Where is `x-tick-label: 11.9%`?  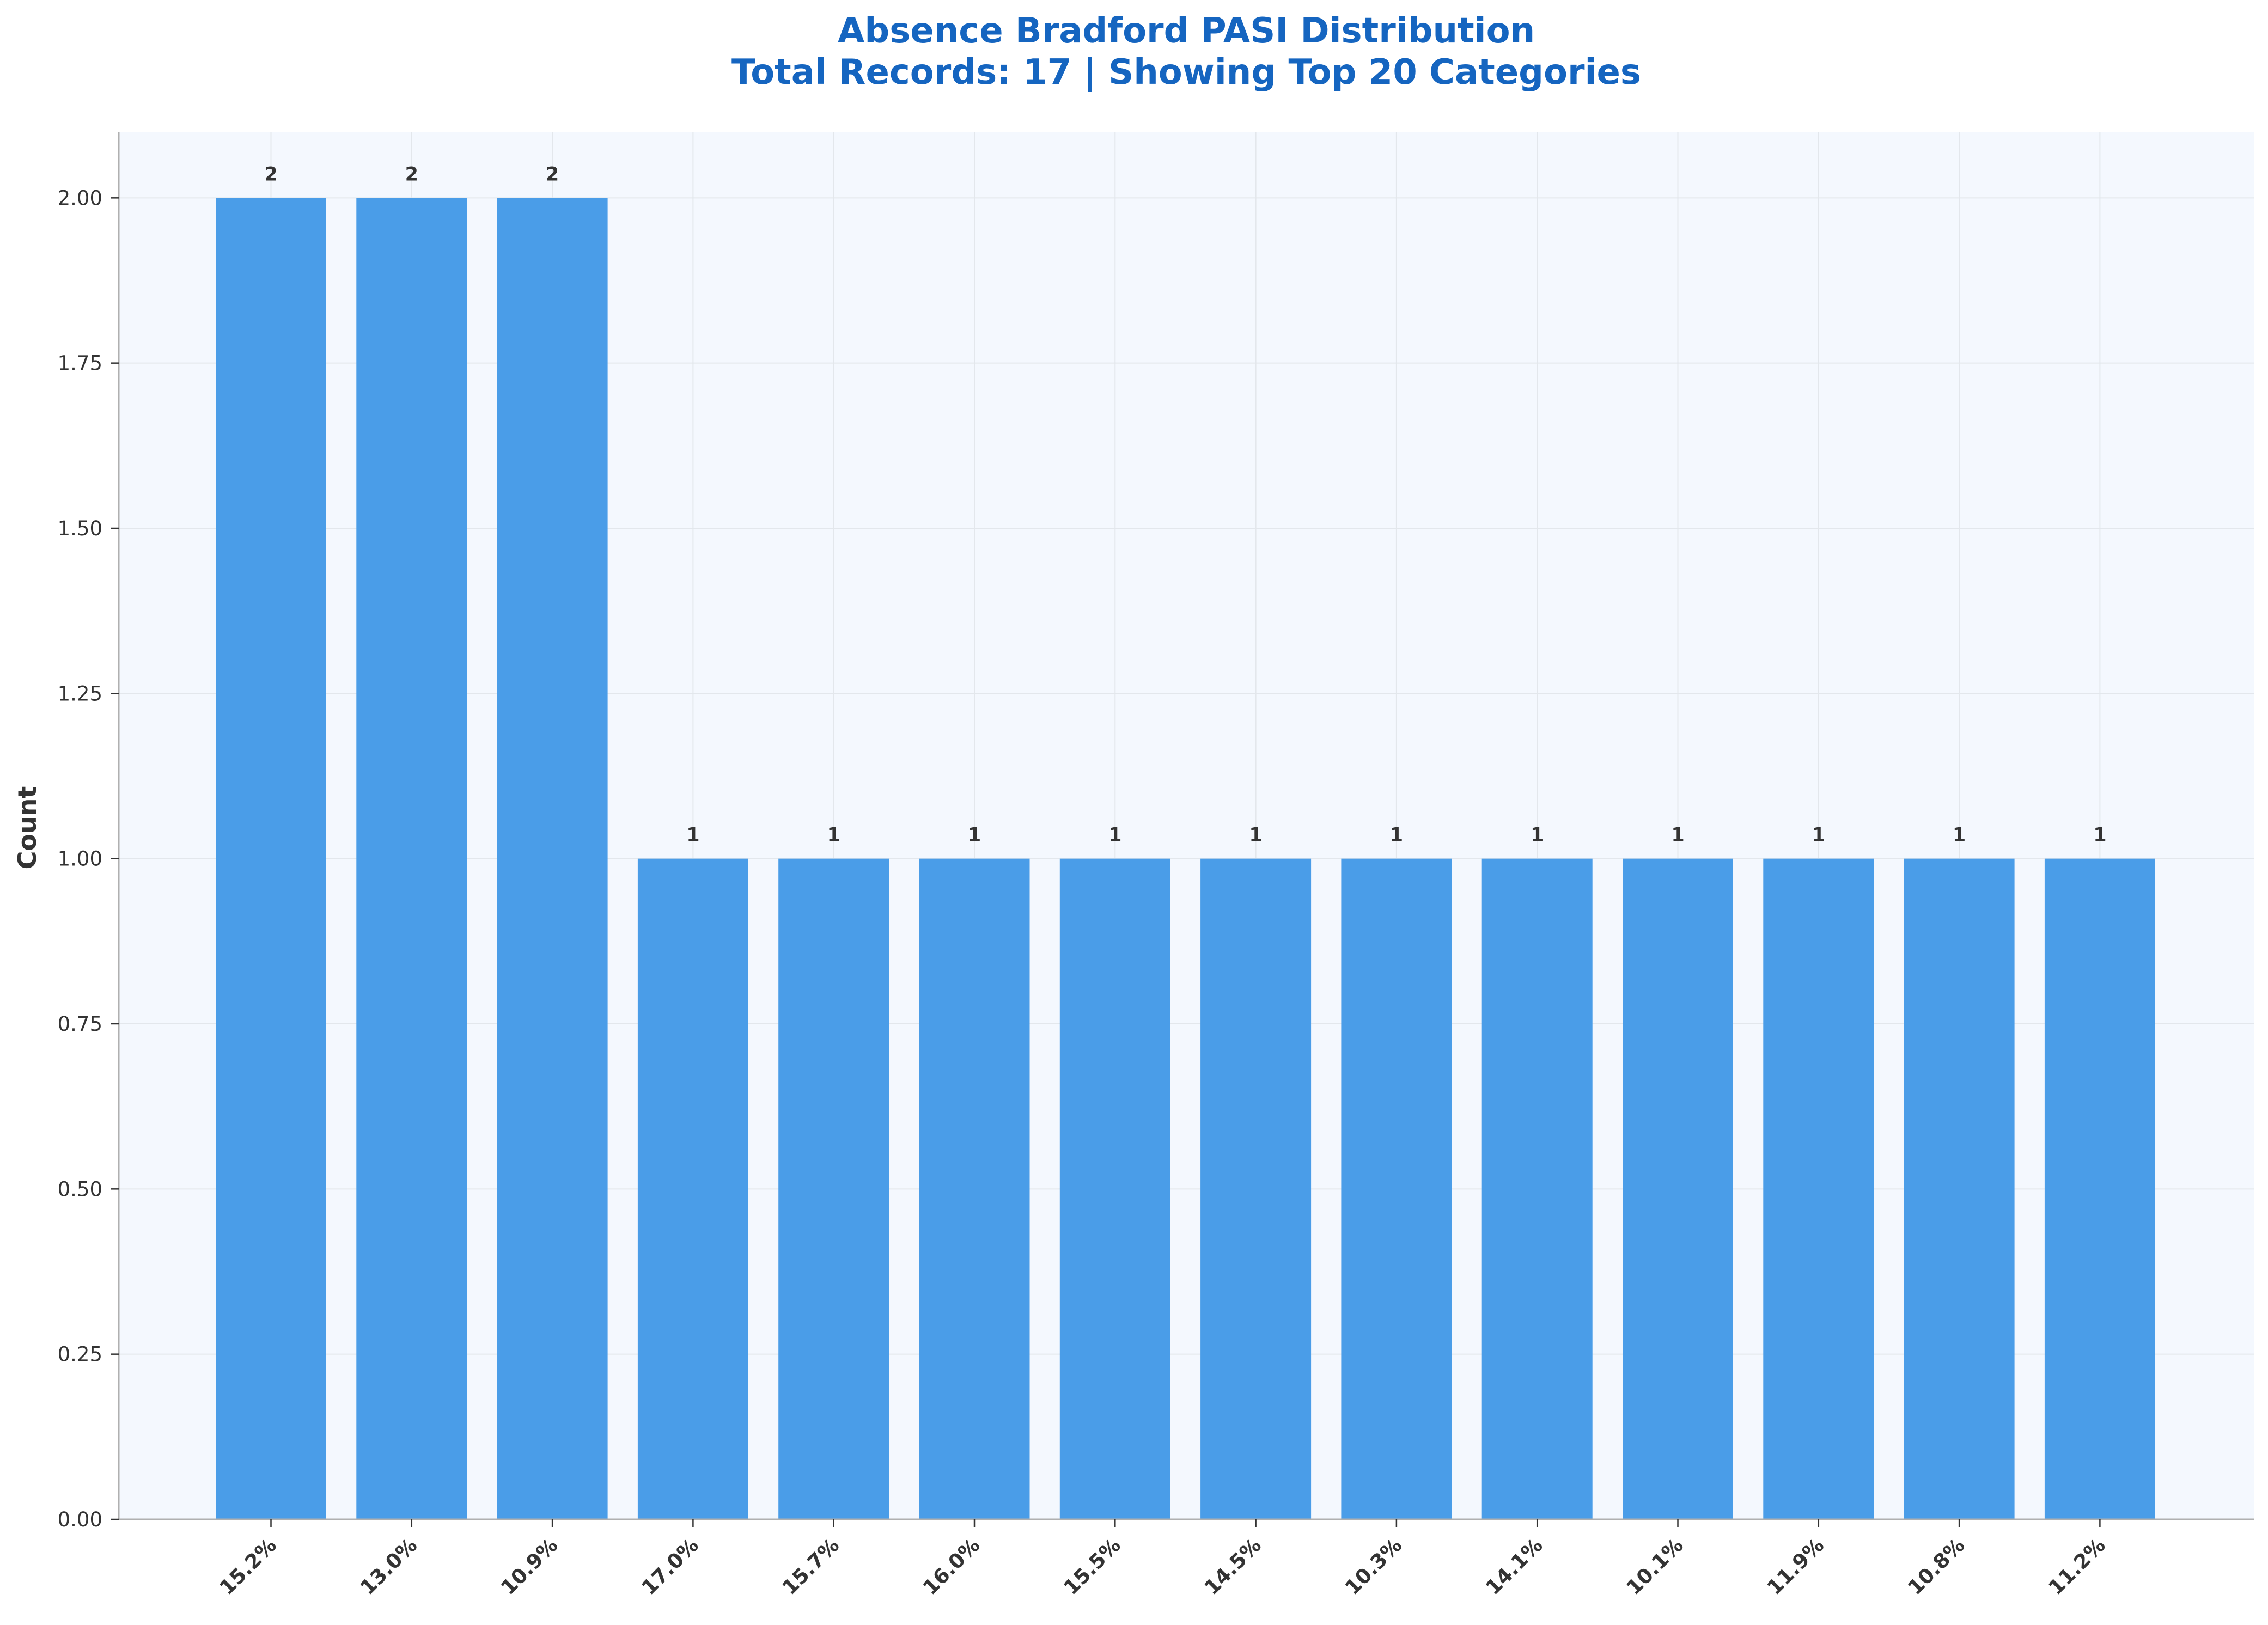 x-tick-label: 11.9% is located at coordinates (1795, 1566).